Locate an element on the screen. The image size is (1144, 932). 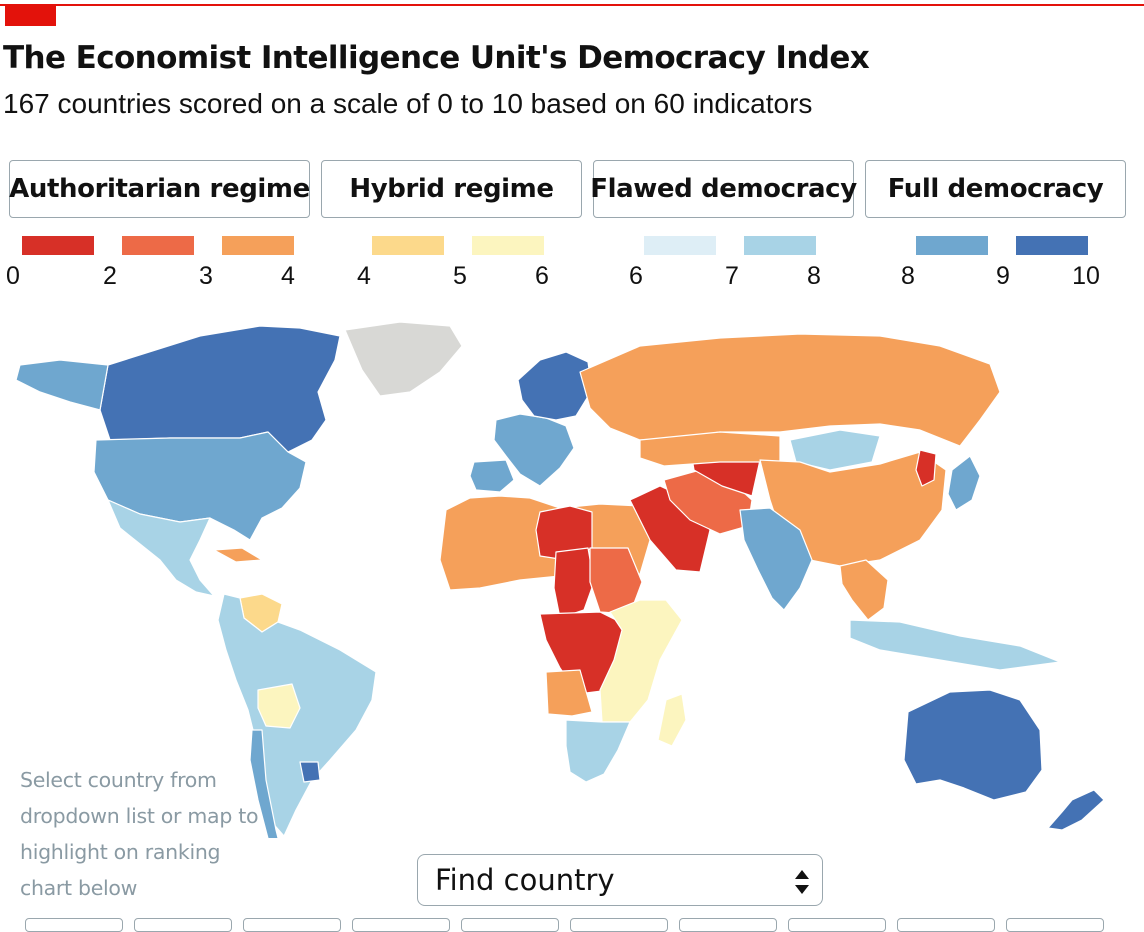
country-india is located at coordinates (776, 559).